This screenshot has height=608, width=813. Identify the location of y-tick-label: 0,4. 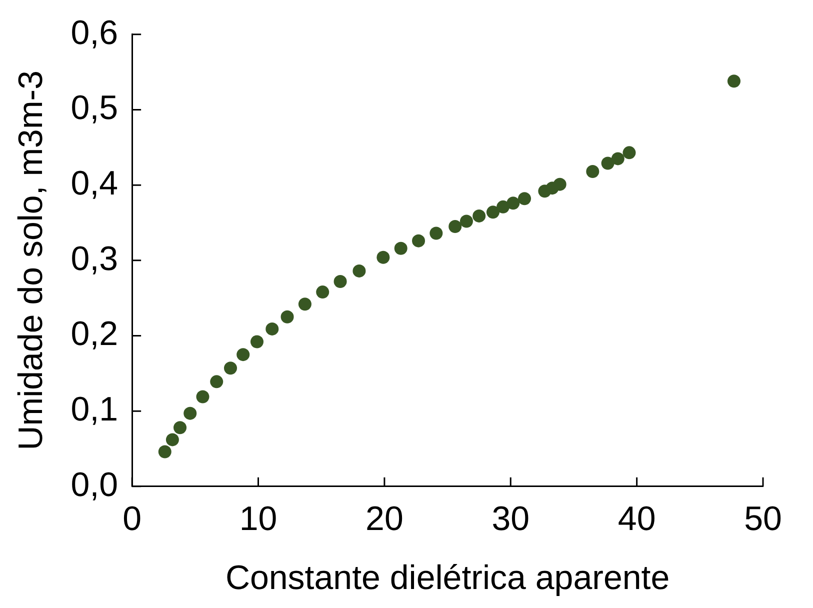
(94, 183).